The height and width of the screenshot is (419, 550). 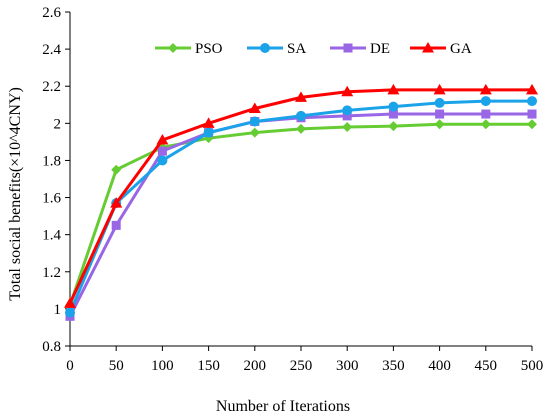 What do you see at coordinates (51, 347) in the screenshot?
I see `y-tick-label: 0.8` at bounding box center [51, 347].